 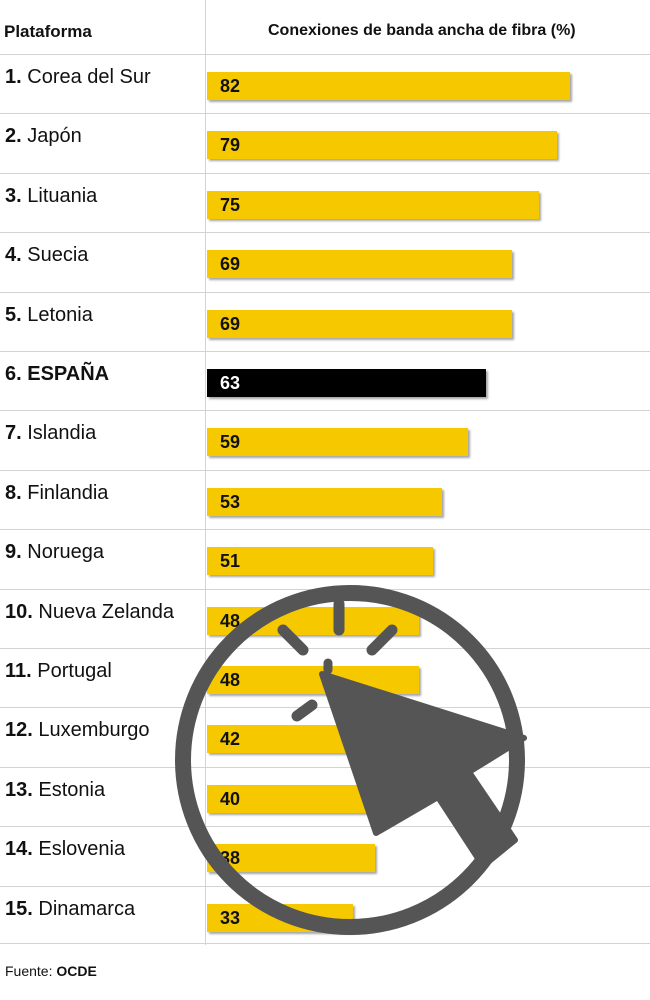 I want to click on table-row: 10. Nueva Zelanda 48, so click(x=325, y=618).